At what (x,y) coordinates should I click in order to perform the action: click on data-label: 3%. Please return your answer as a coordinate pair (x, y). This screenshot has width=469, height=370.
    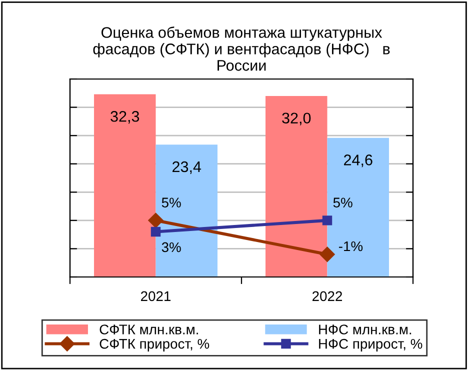
    Looking at the image, I should click on (171, 247).